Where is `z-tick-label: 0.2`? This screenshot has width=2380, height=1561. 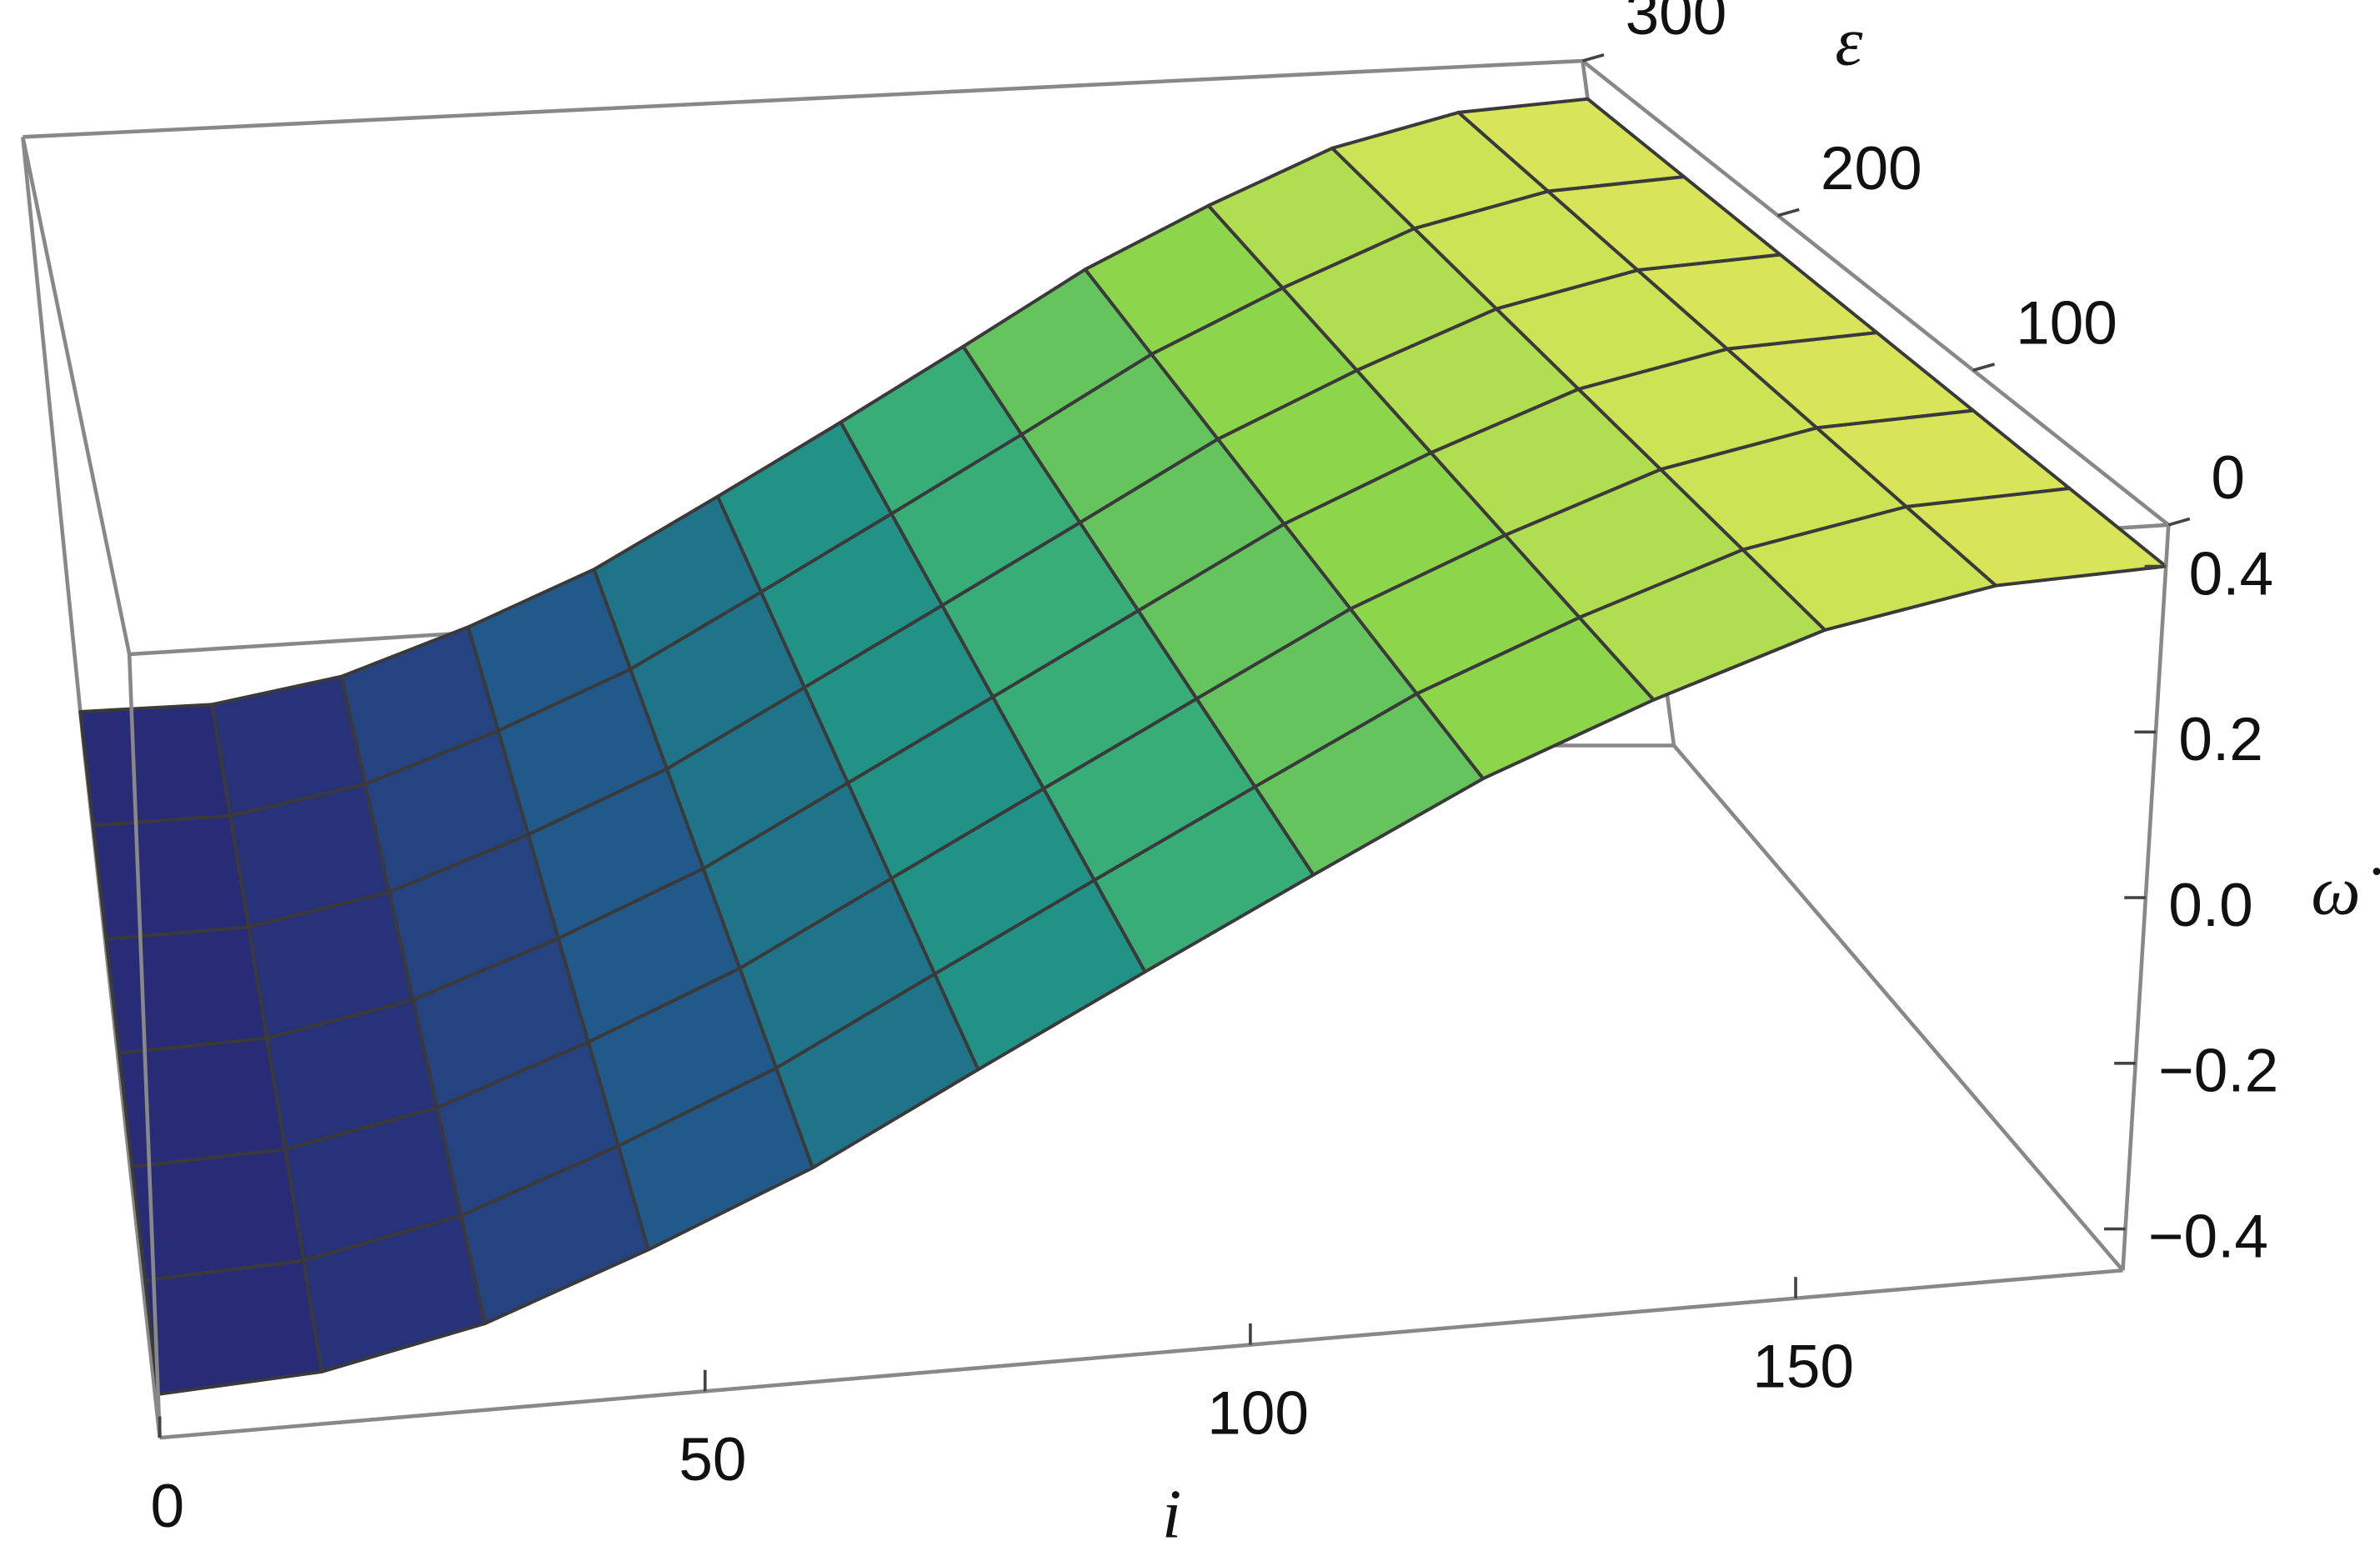
z-tick-label: 0.2 is located at coordinates (2220, 739).